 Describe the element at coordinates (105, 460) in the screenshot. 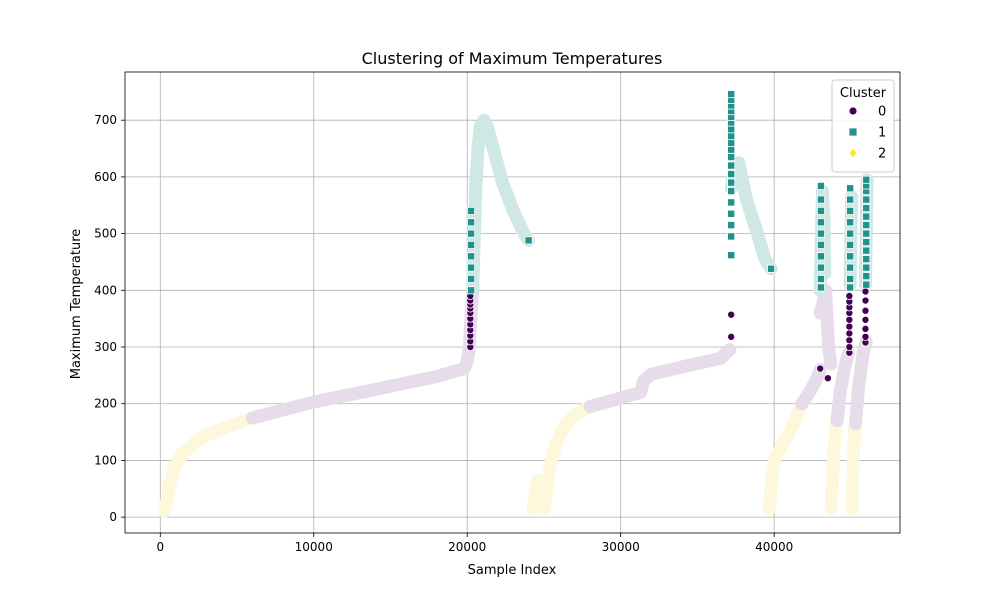

I see `y-tick-label: 100` at that location.